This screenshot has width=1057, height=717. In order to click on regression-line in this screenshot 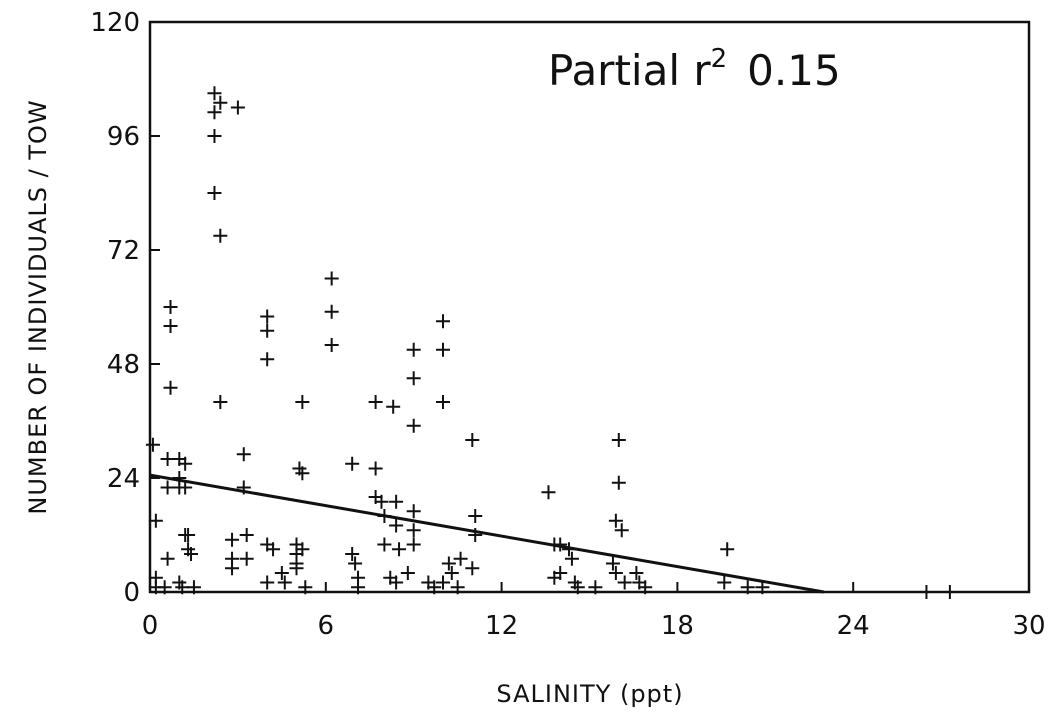, I will do `click(487, 533)`.